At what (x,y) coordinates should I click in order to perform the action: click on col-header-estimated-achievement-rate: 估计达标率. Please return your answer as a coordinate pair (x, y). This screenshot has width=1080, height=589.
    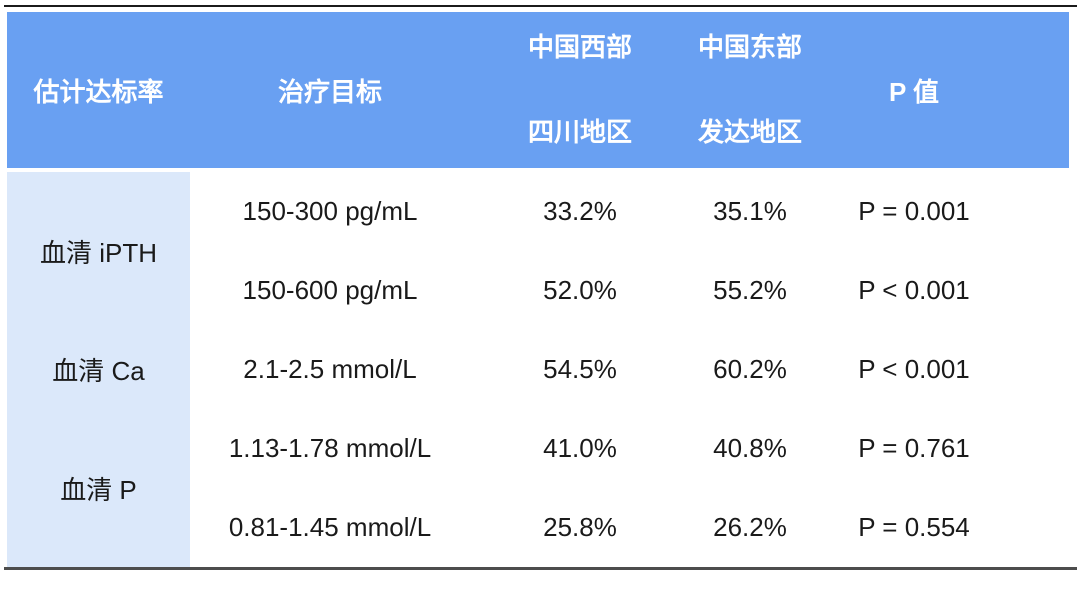
    Looking at the image, I should click on (98, 92).